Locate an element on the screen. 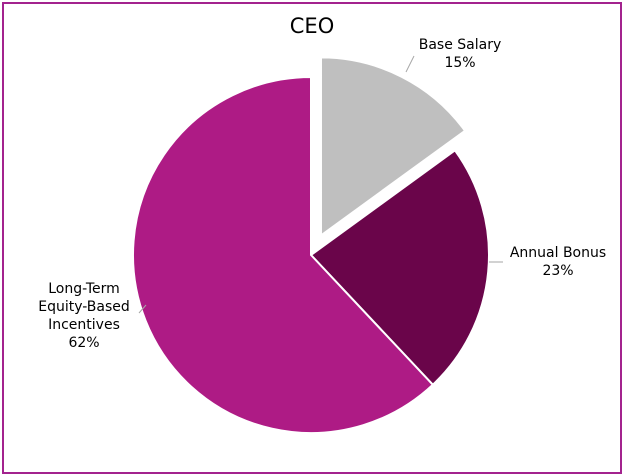 This screenshot has width=624, height=476. slice-name-label: Incentives is located at coordinates (84, 325).